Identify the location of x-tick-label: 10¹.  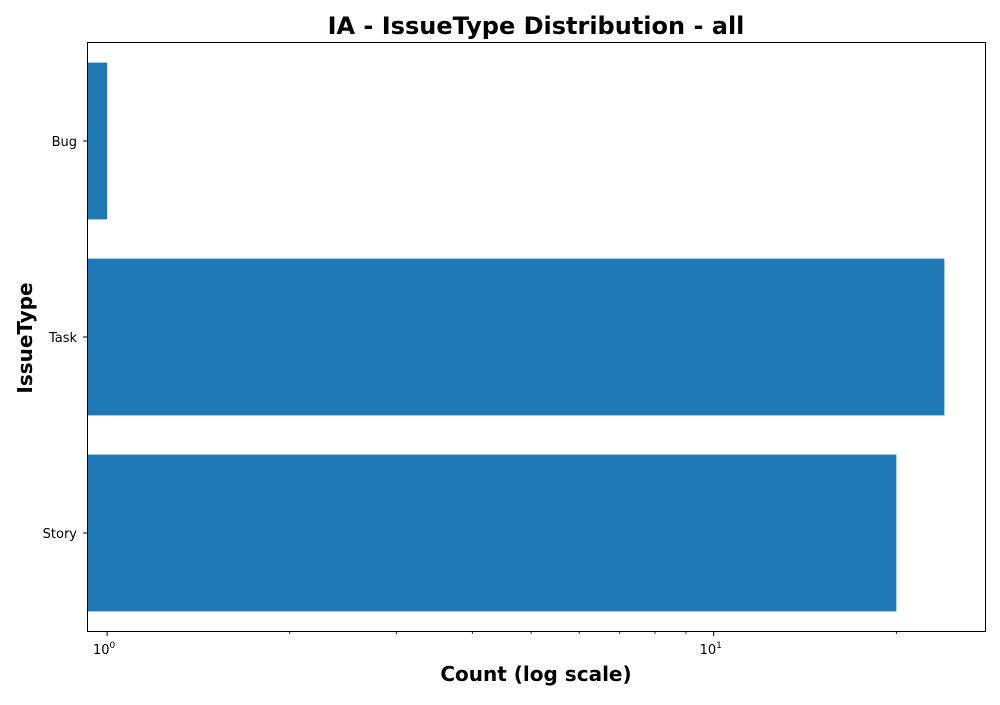
(711, 649).